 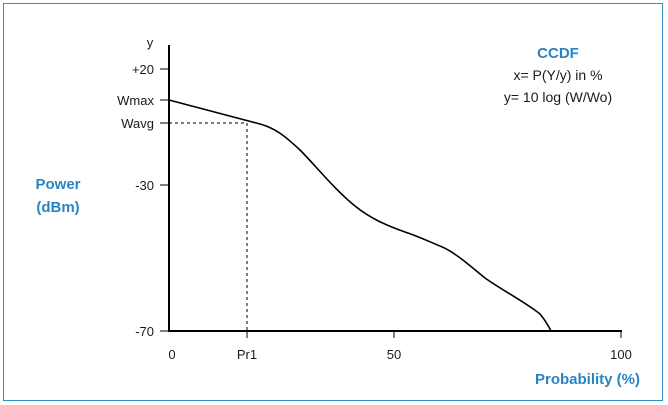 What do you see at coordinates (144, 331) in the screenshot?
I see `y-tick-label-minus70: -70` at bounding box center [144, 331].